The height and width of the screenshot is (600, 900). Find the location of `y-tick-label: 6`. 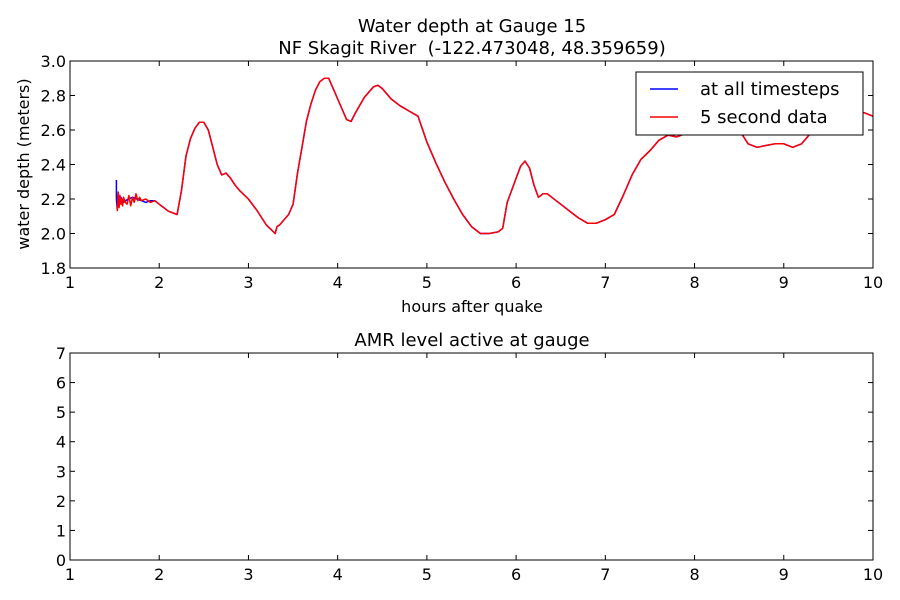

y-tick-label: 6 is located at coordinates (61, 383).